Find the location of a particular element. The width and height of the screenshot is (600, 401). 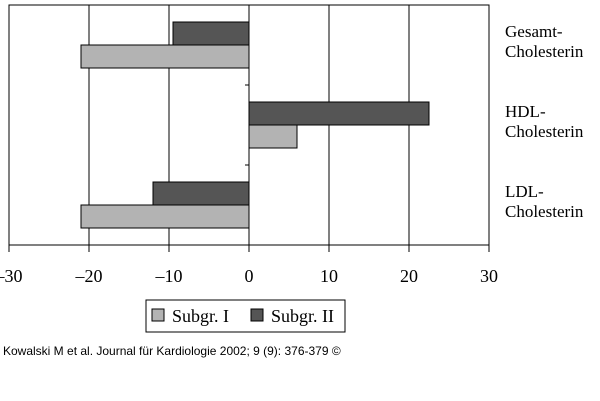

category-label: Gesamt- is located at coordinates (534, 31).